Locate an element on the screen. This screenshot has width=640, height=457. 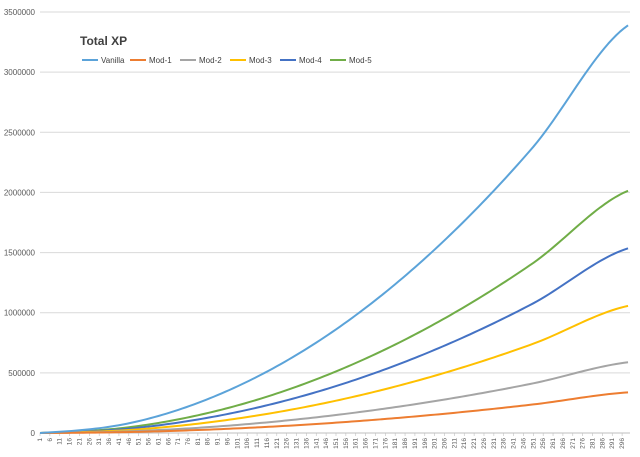
x-tick-label: 216 is located at coordinates (464, 443).